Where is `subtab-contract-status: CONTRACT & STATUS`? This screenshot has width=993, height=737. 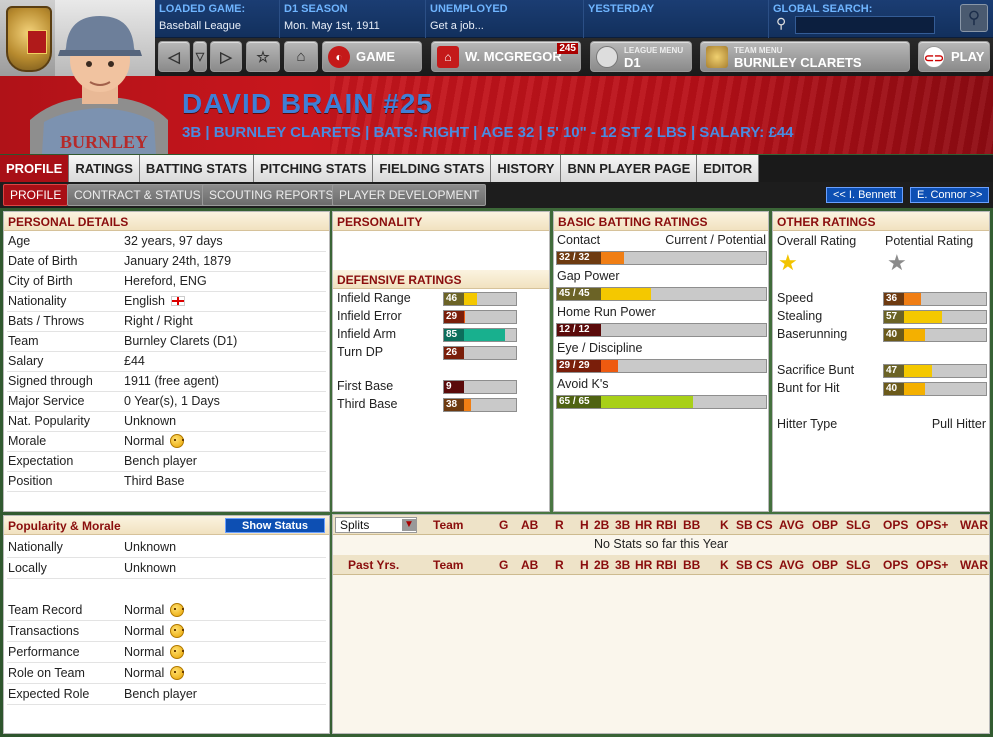
subtab-contract-status: CONTRACT & STATUS is located at coordinates (137, 195).